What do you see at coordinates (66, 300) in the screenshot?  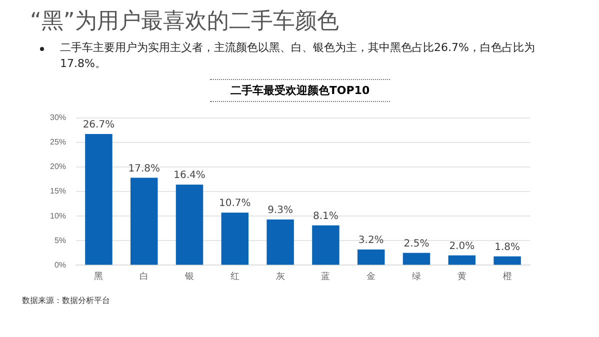 I see `source-note: 数据来源：数据分析平台` at bounding box center [66, 300].